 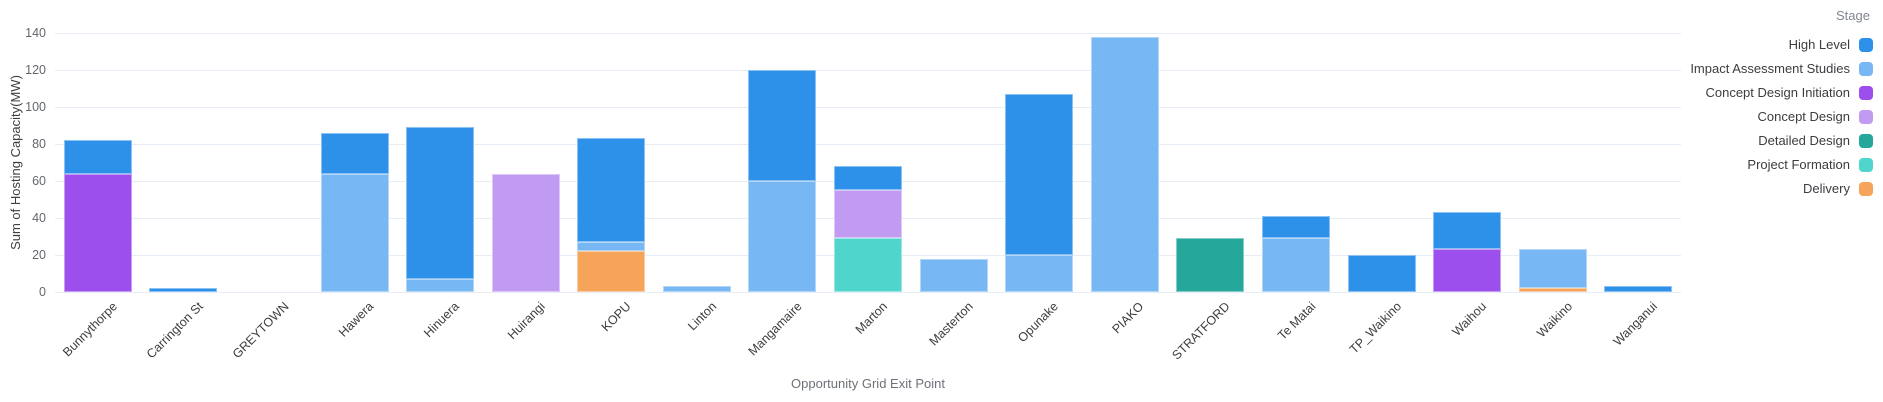 What do you see at coordinates (1804, 140) in the screenshot?
I see `legend-item-label: Detailed Design` at bounding box center [1804, 140].